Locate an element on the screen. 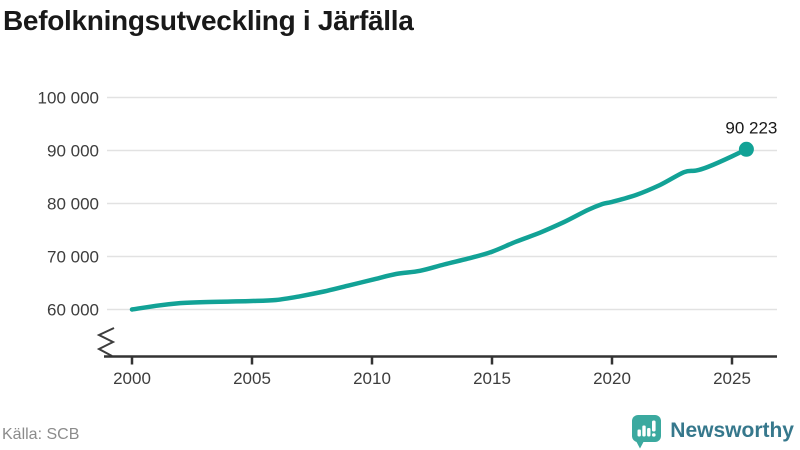  x-axis-tick-label: 2010 is located at coordinates (372, 378).